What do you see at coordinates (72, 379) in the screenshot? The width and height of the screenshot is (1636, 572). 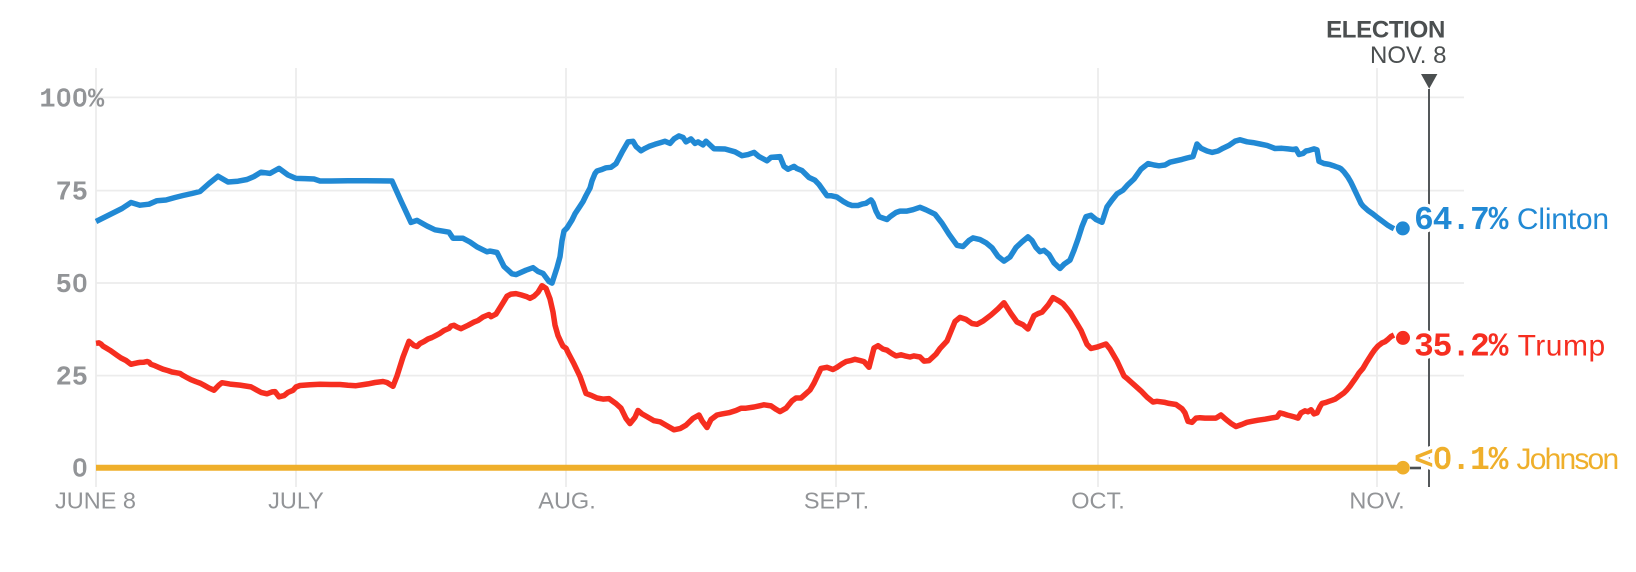 I see `svg-text: 25` at bounding box center [72, 379].